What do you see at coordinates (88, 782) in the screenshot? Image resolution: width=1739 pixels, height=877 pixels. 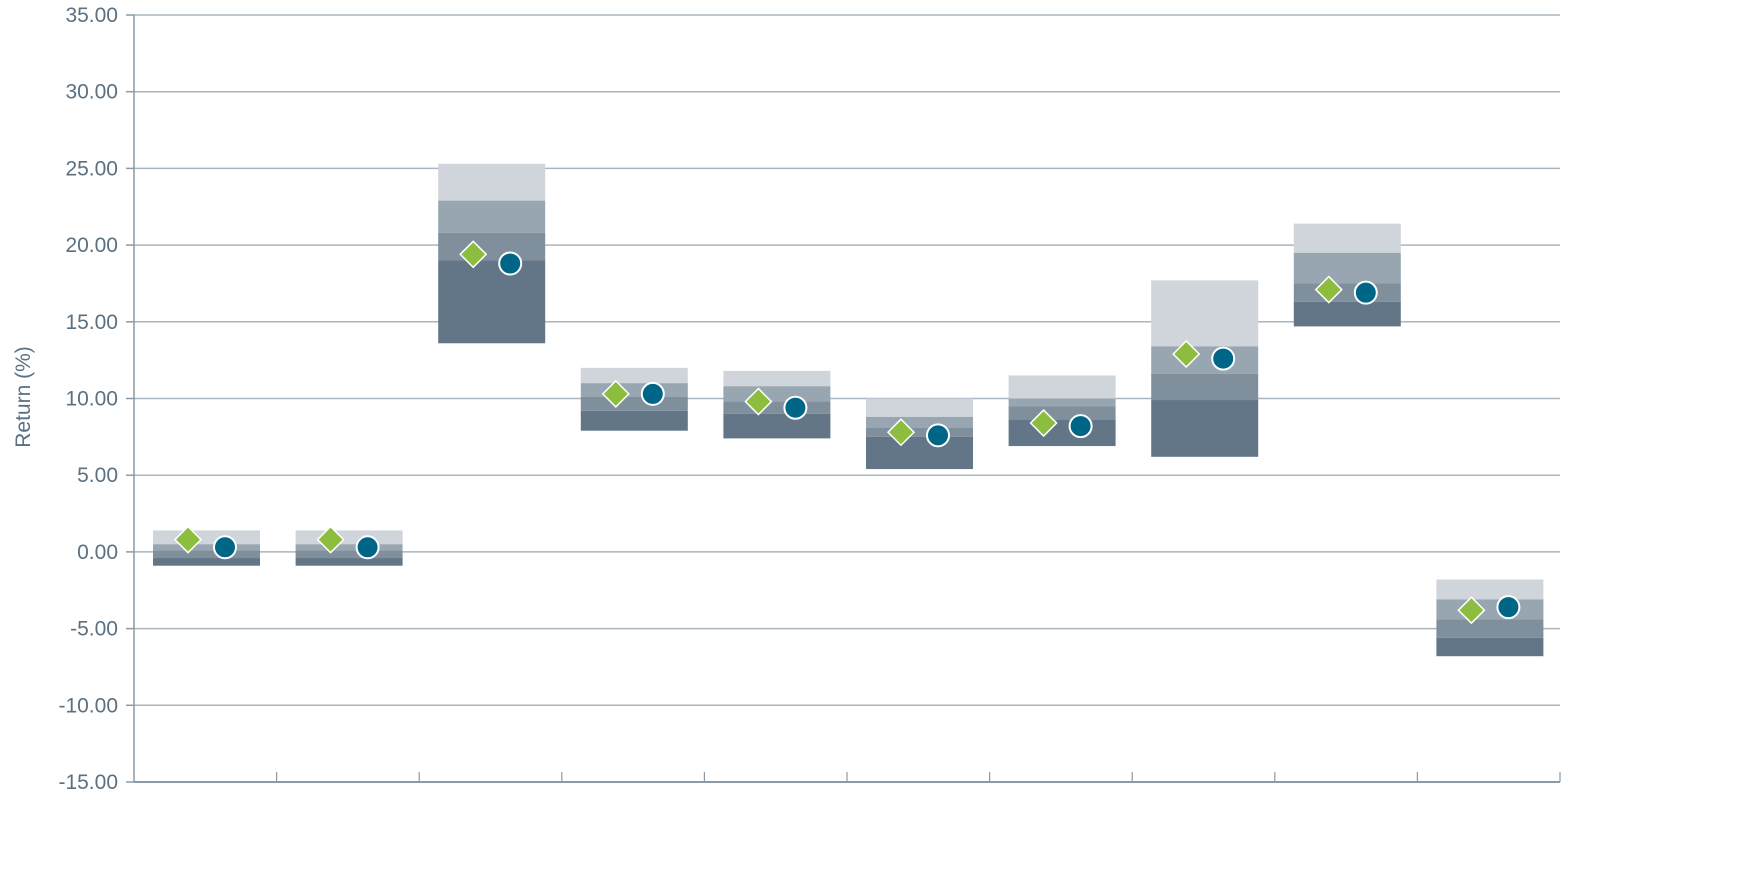 I see `y-tick-label: -15.00` at bounding box center [88, 782].